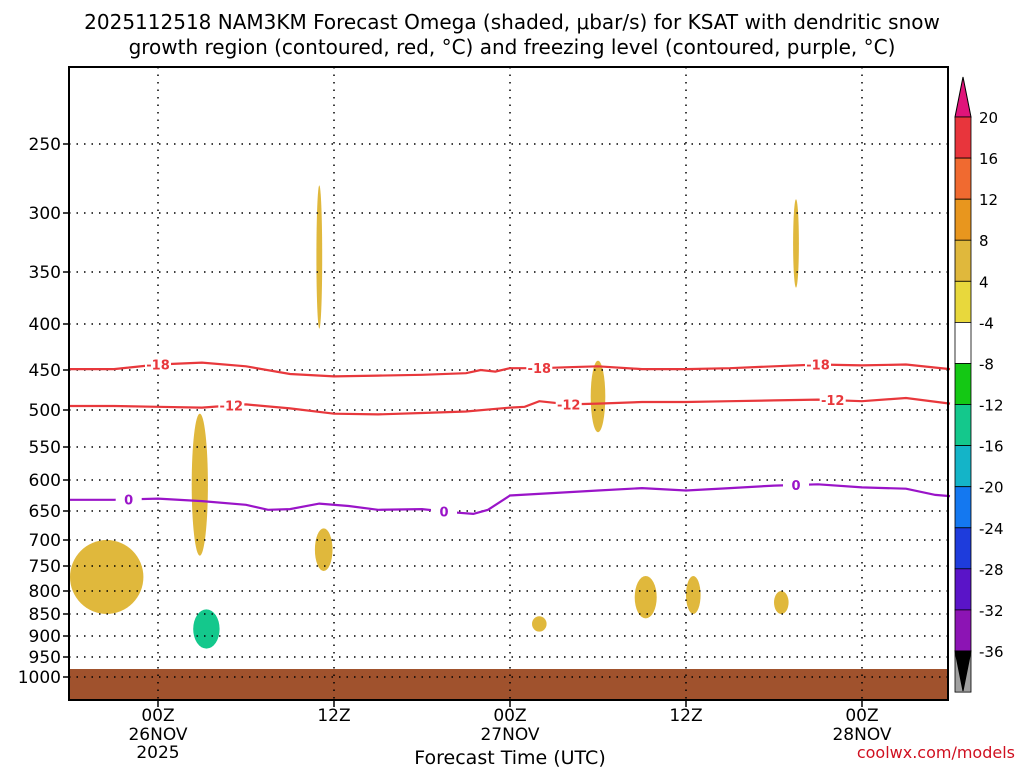  I want to click on y-tick-label: 850, so click(45, 615).